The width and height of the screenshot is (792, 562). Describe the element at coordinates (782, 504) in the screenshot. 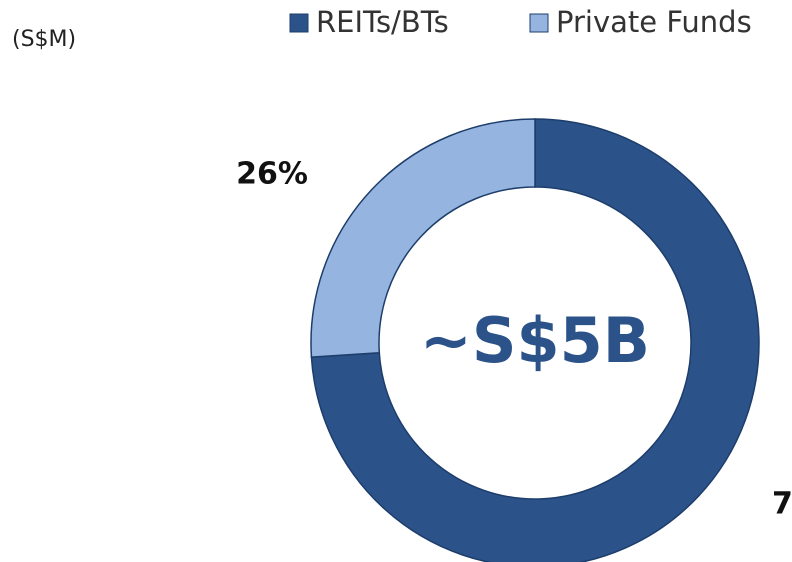

I see `data-label: 74%` at that location.